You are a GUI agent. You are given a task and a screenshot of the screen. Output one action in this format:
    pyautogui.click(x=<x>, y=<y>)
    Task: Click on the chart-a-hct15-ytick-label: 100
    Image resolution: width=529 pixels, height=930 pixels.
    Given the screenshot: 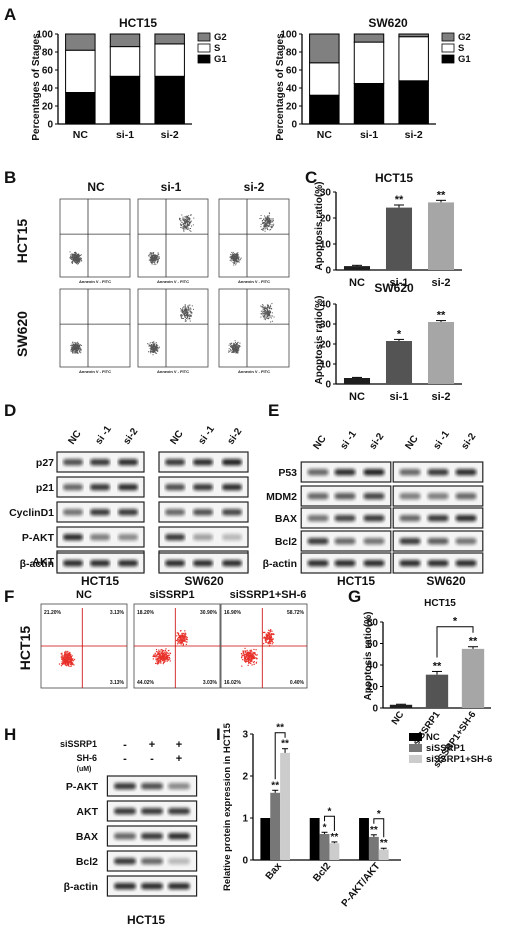 What is the action you would take?
    pyautogui.click(x=44, y=35)
    